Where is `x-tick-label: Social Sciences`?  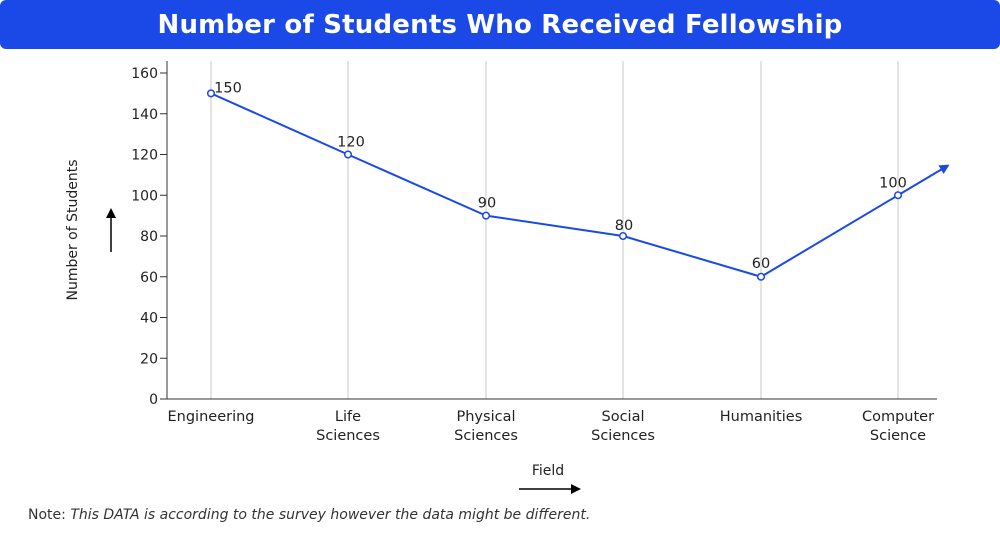
x-tick-label: Social Sciences is located at coordinates (623, 426).